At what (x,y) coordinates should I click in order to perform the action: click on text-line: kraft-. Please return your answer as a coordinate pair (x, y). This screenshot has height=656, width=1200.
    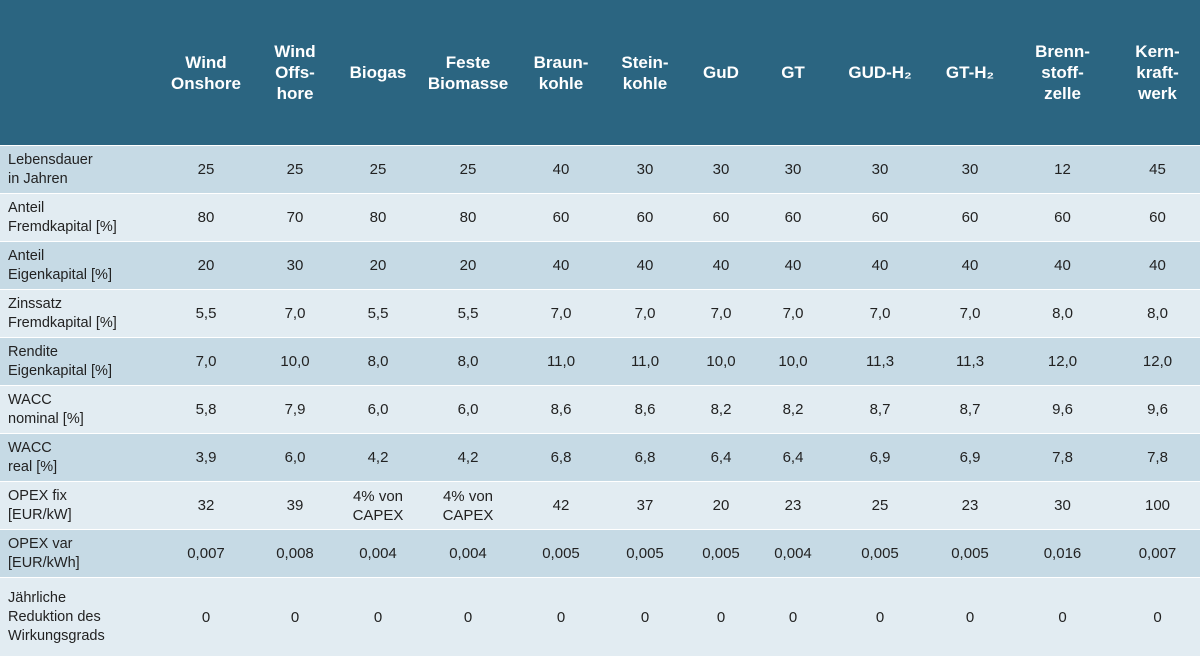
    Looking at the image, I should click on (1157, 72).